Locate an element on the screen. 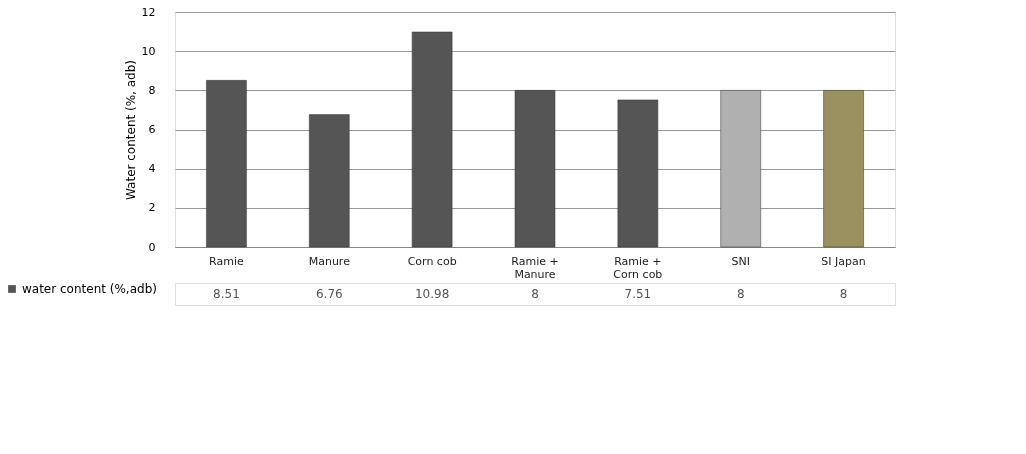  x-tick-label: SI Japan is located at coordinates (843, 261).